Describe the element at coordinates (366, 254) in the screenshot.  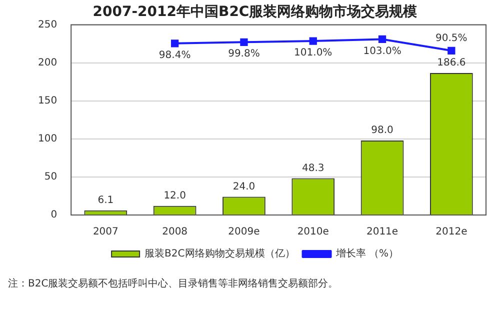
I see `legend-label: 增长率 （%）` at that location.